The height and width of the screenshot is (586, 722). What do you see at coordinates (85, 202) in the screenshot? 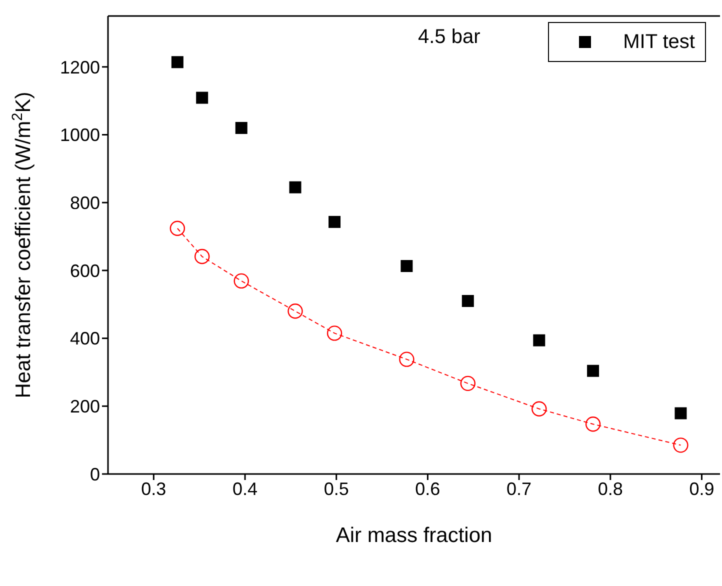
I see `y-tick-label: 800` at bounding box center [85, 202].